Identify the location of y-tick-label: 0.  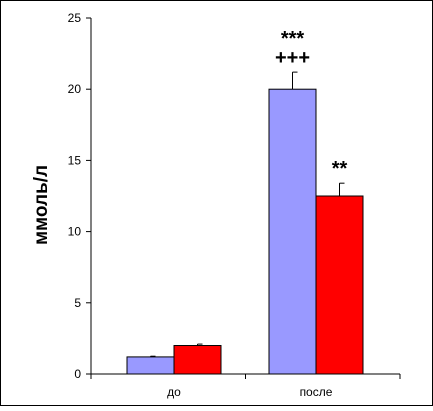
(77, 374).